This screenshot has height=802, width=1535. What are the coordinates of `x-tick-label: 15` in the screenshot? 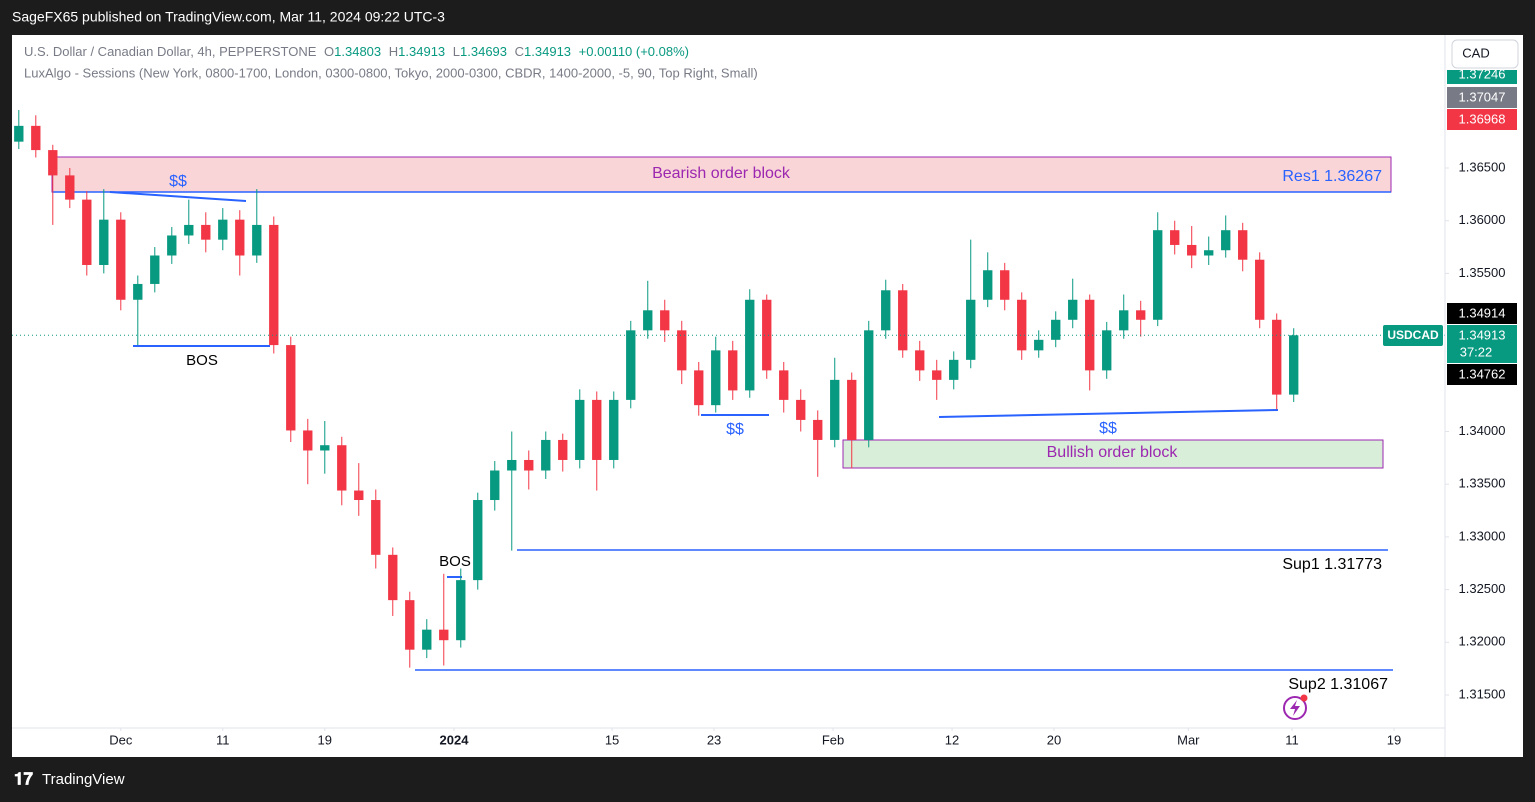 It's located at (612, 739).